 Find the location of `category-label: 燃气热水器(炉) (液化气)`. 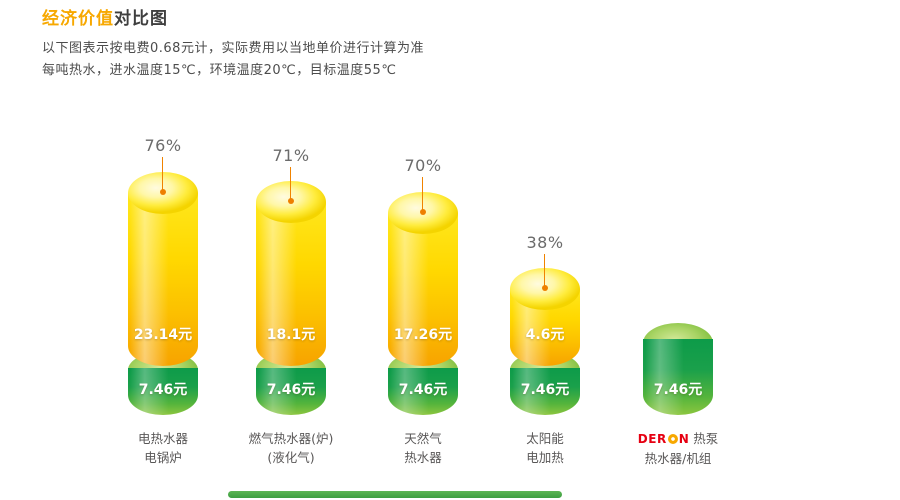

category-label: 燃气热水器(炉) (液化气) is located at coordinates (291, 448).